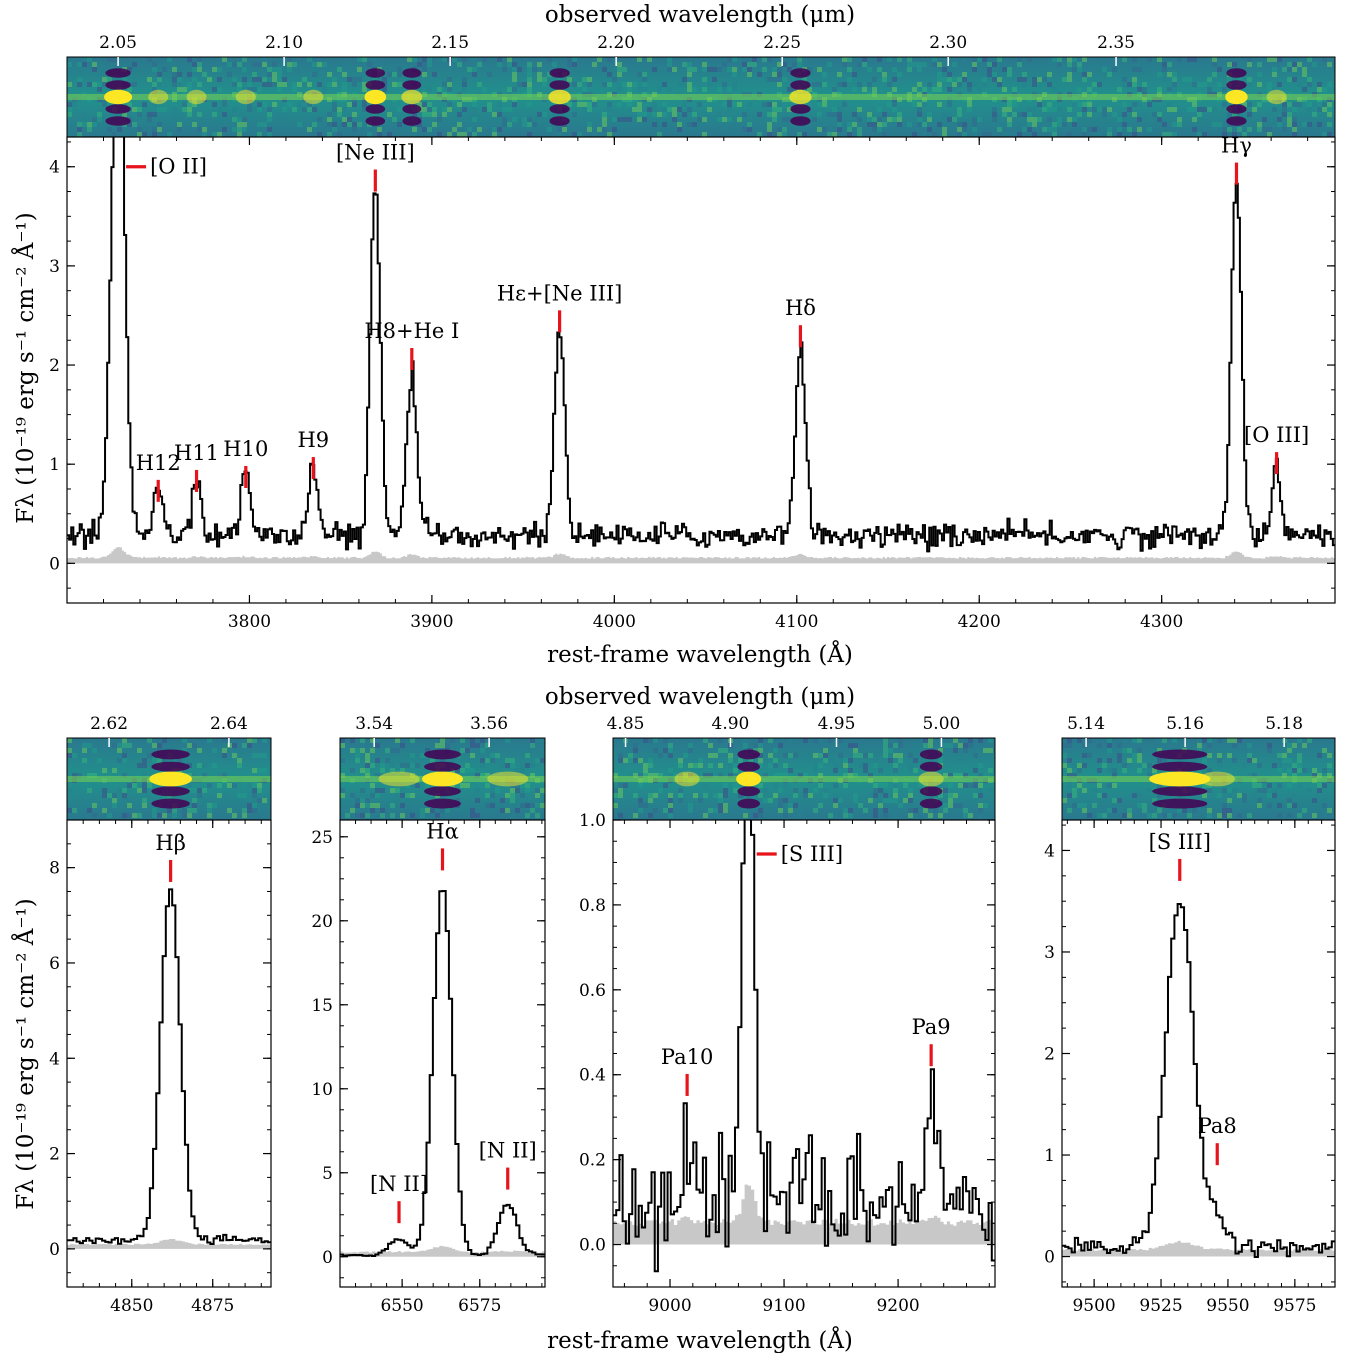 The width and height of the screenshot is (1353, 1353). I want to click on top-y-axis-label: Fλ (10⁻¹⁹ erg s⁻¹ cm⁻² Å⁻¹), so click(25, 367).